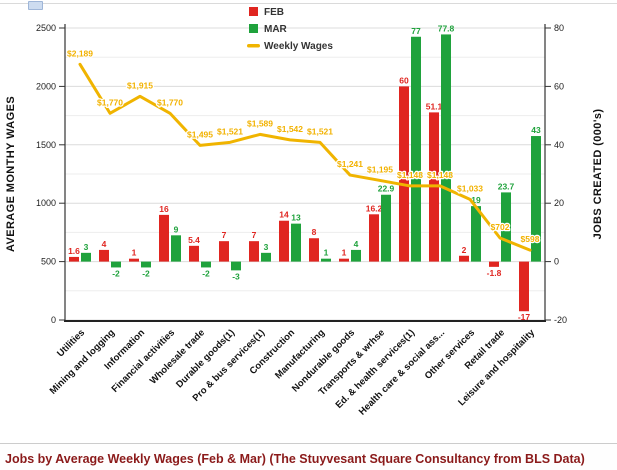  Describe the element at coordinates (298, 46) in the screenshot. I see `legend-label: Weekly Wages` at that location.